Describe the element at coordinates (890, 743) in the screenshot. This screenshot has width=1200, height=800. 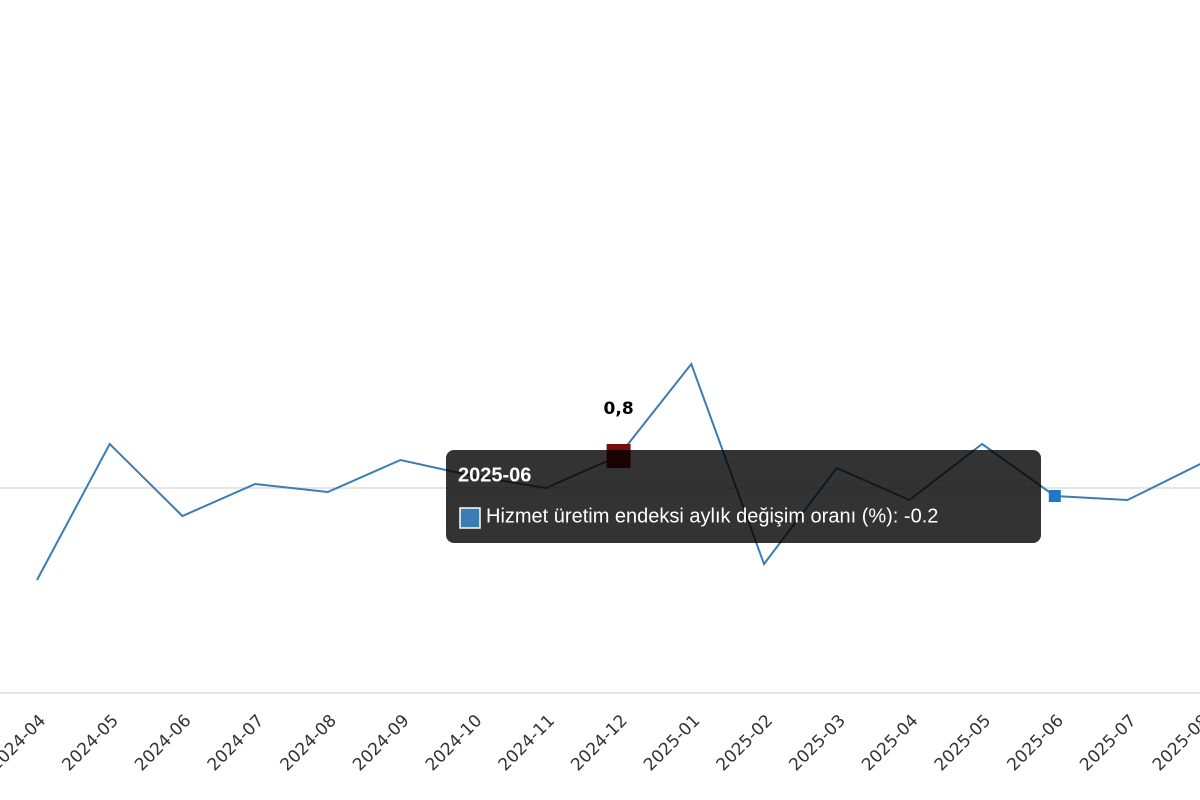
I see `x-tick-label: 2025-04` at that location.